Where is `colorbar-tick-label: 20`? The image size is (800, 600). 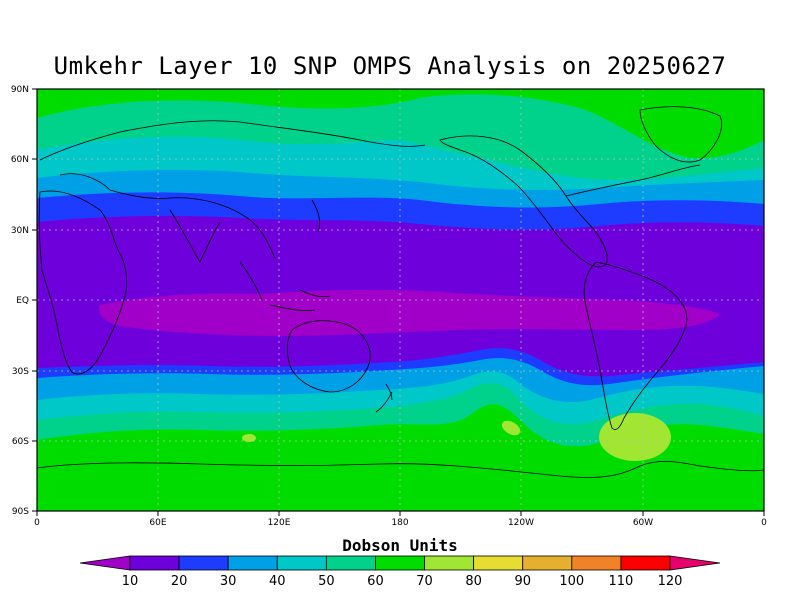 colorbar-tick-label: 20 is located at coordinates (179, 581).